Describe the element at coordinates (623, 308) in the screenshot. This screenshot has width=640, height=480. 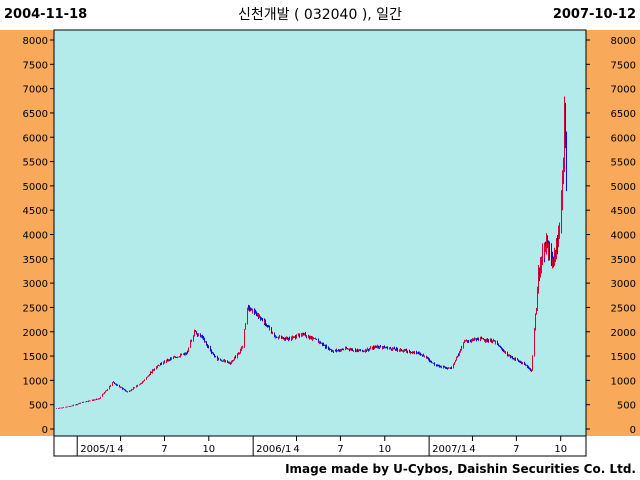
I see `y-tick-label-right: 2500` at that location.